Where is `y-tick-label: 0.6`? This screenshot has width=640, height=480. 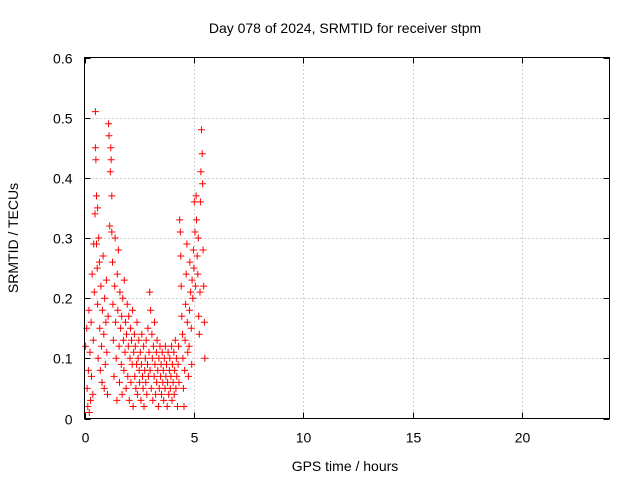 y-tick-label: 0.6 is located at coordinates (63, 59).